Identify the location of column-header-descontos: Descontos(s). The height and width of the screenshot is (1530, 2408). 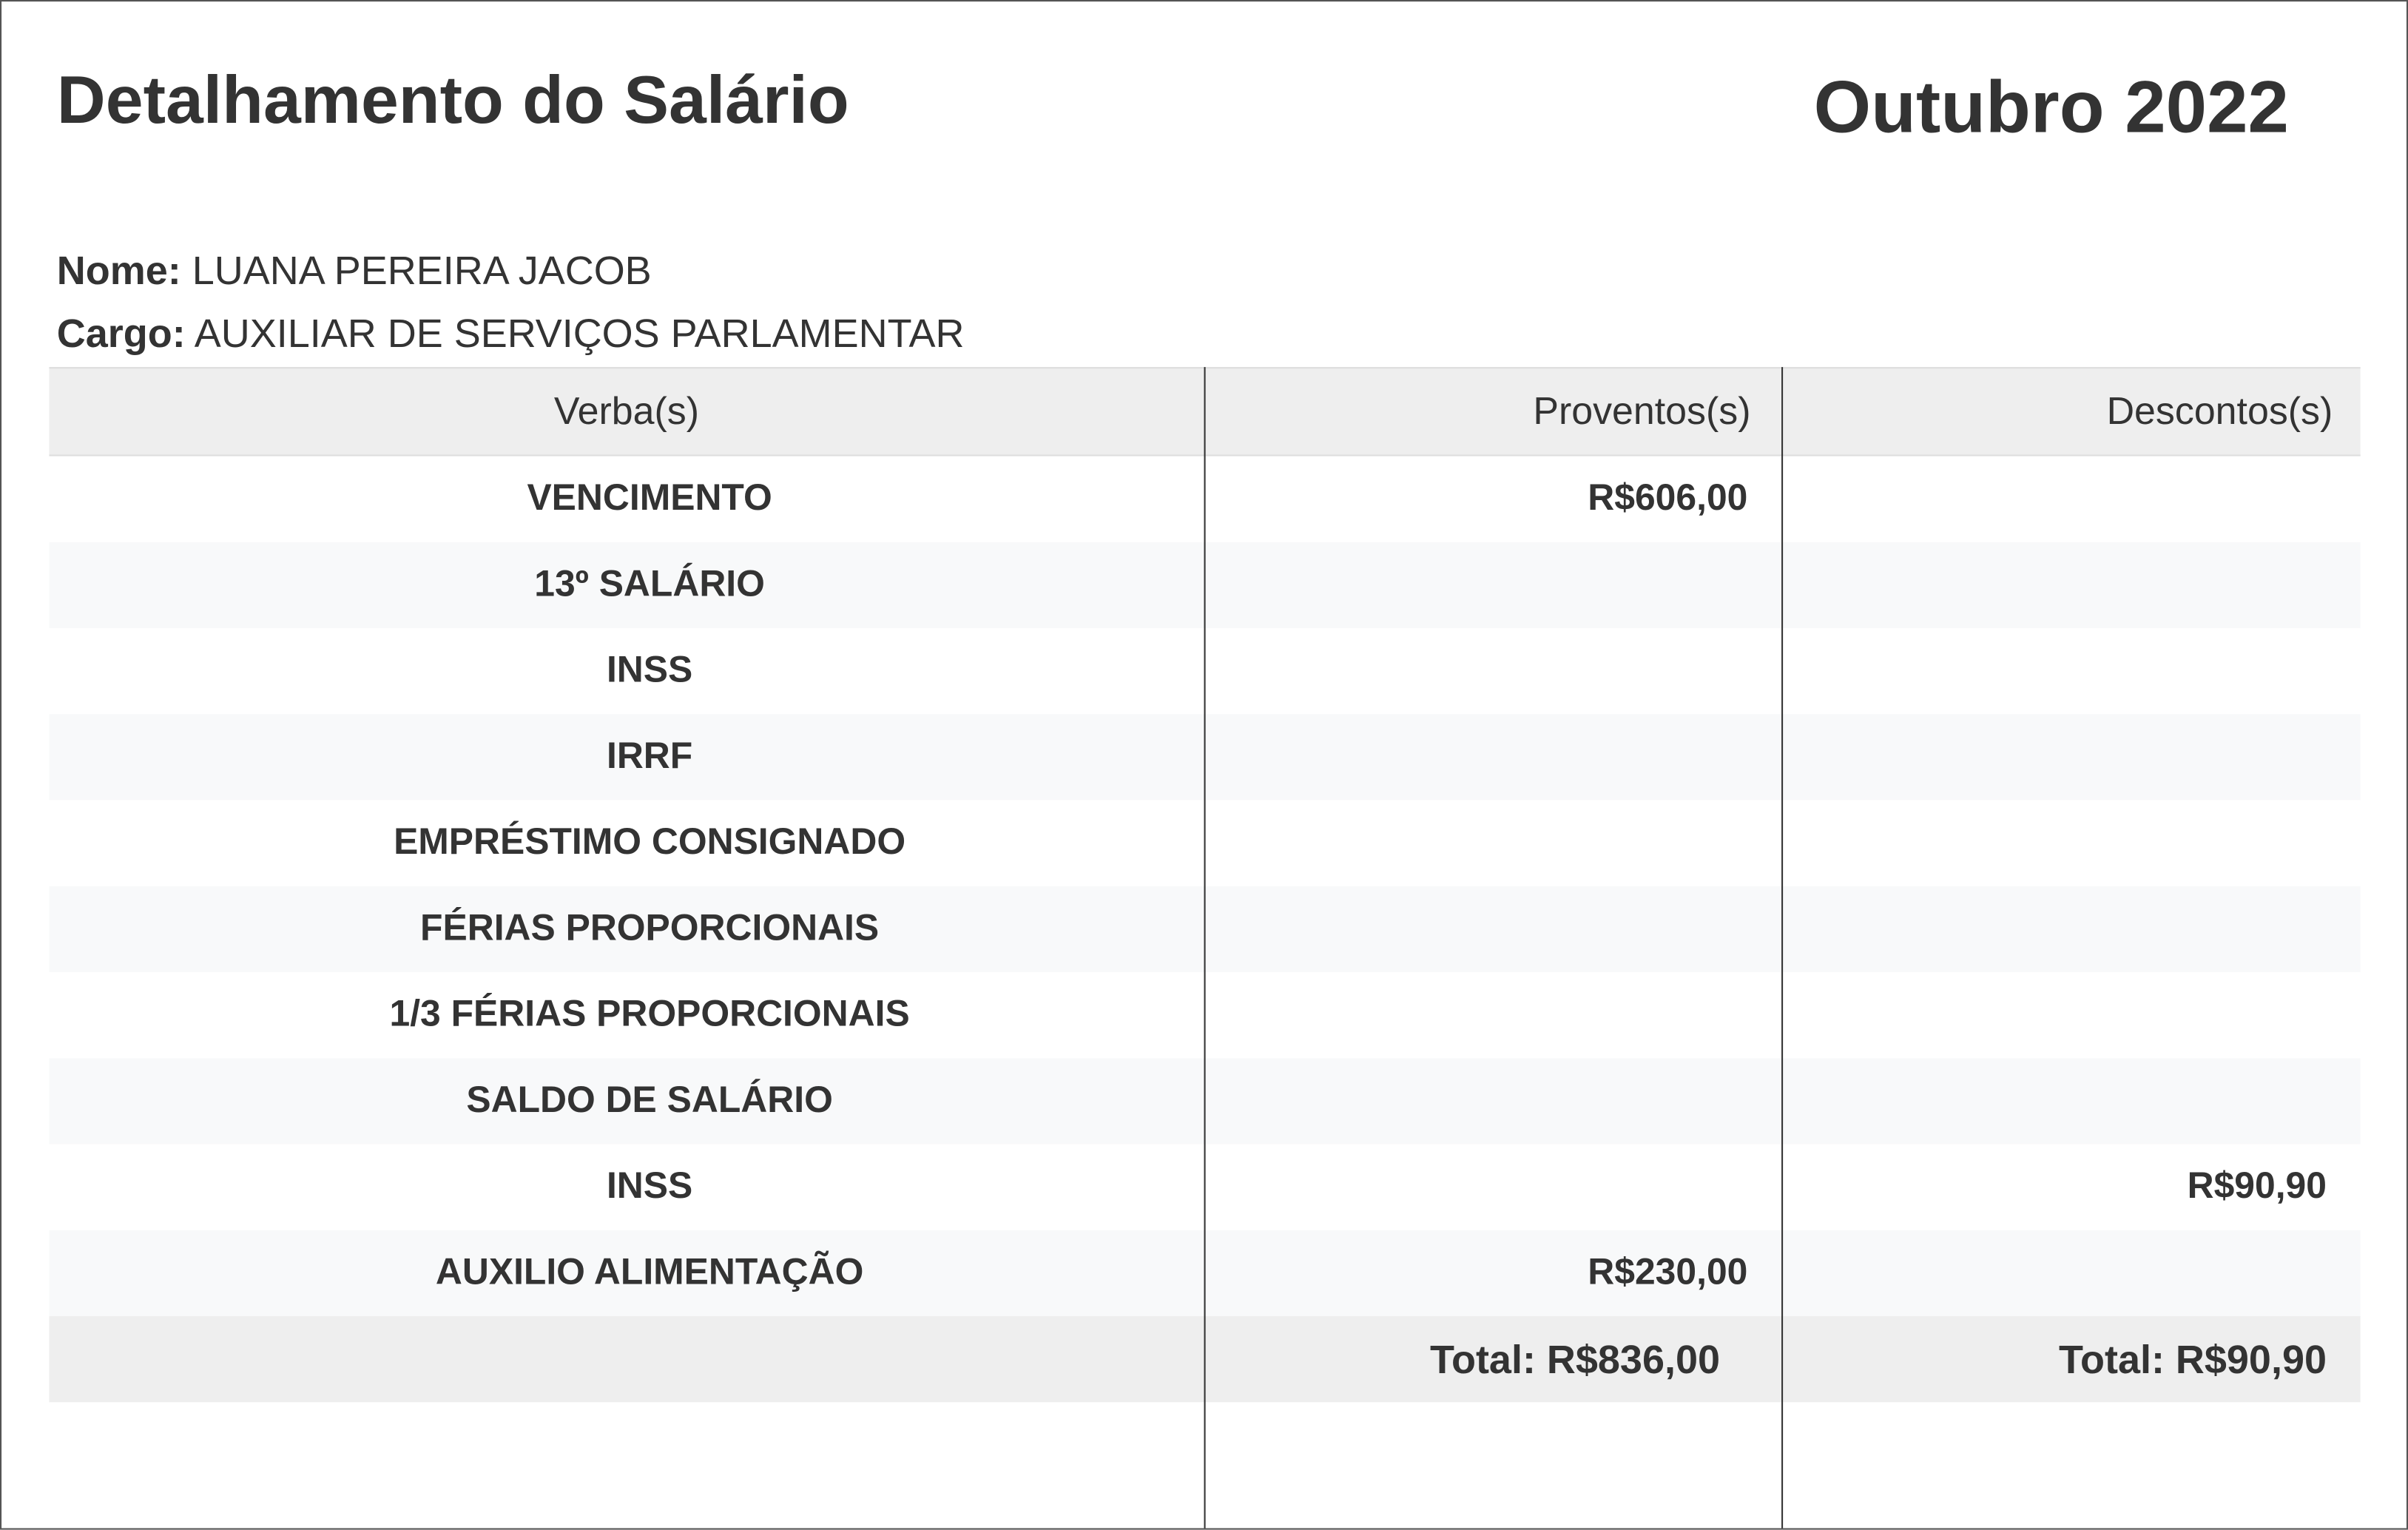
(2219, 411).